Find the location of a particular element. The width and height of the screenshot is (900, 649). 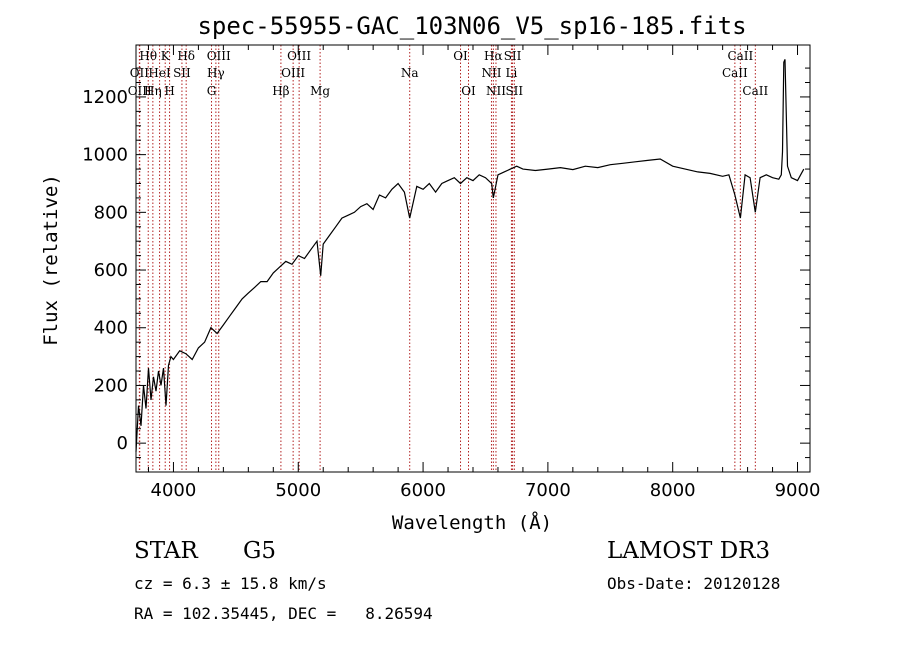

line-label-13: OIII is located at coordinates (299, 56).